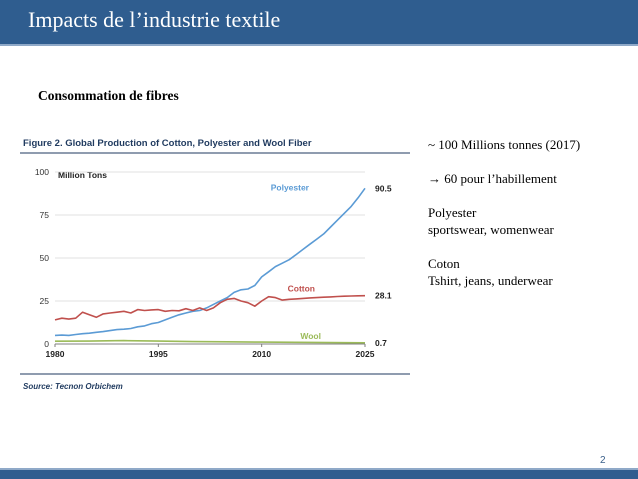 The image size is (638, 479). I want to click on title-underline, so click(319, 45).